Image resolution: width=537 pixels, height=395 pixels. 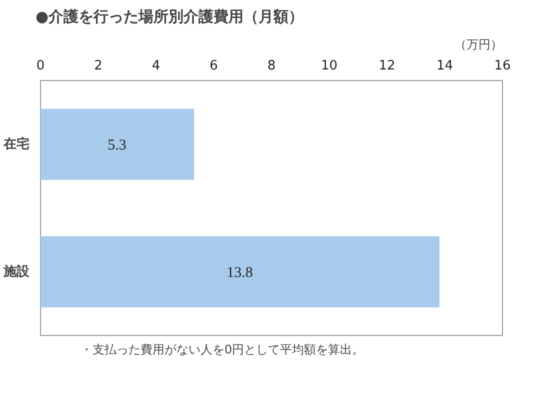 I want to click on chart-title: ●介護を行った場所別介護費用（月額）, so click(x=170, y=17).